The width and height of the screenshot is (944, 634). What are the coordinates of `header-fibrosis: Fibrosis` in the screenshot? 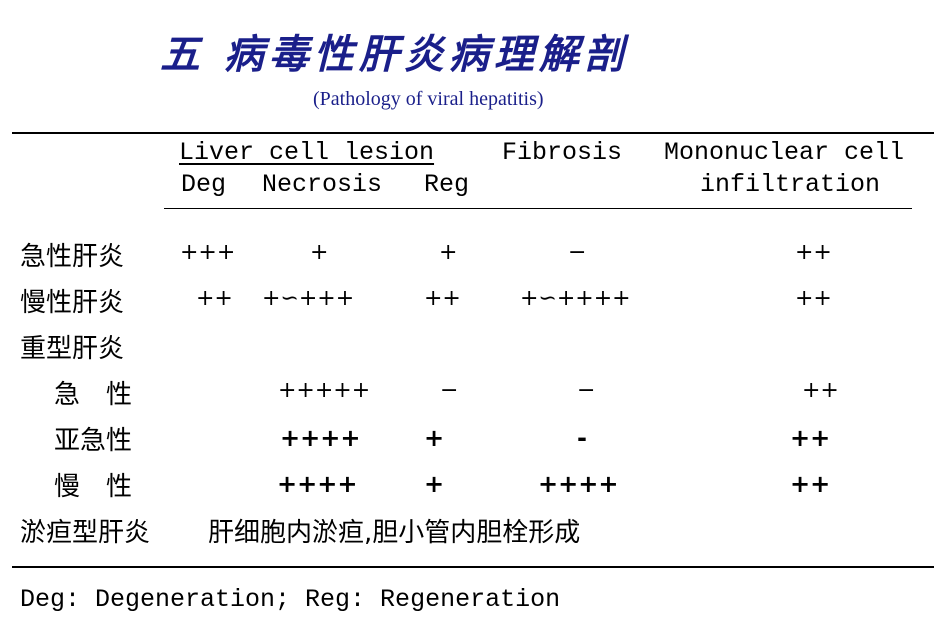 It's located at (562, 152).